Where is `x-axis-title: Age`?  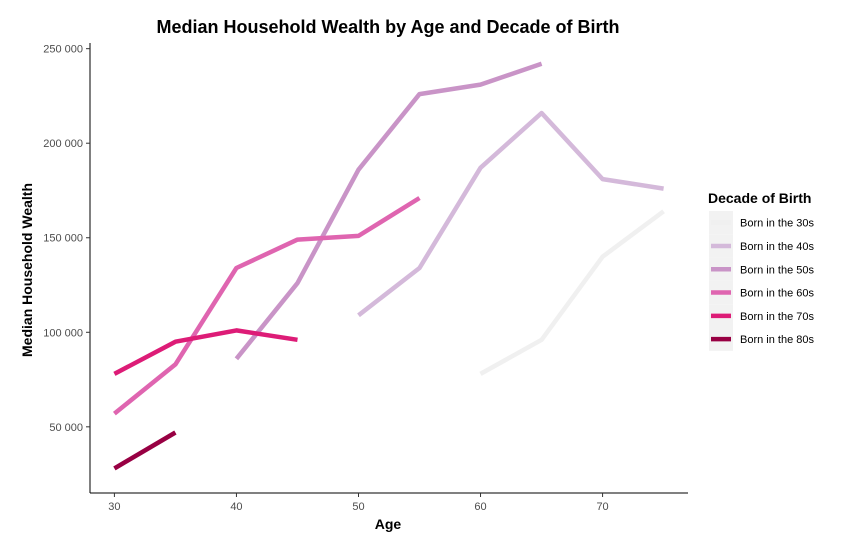
x-axis-title: Age is located at coordinates (388, 524).